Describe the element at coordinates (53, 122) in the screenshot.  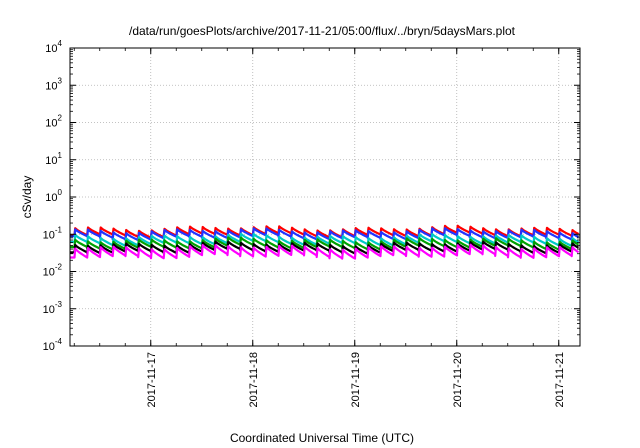
I see `y-tick-label: 10²` at that location.